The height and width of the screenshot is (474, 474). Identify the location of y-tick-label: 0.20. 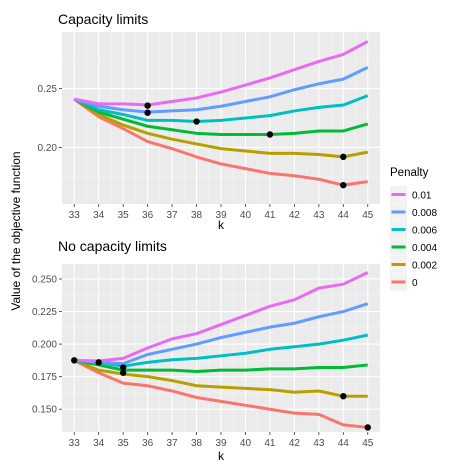
(48, 148).